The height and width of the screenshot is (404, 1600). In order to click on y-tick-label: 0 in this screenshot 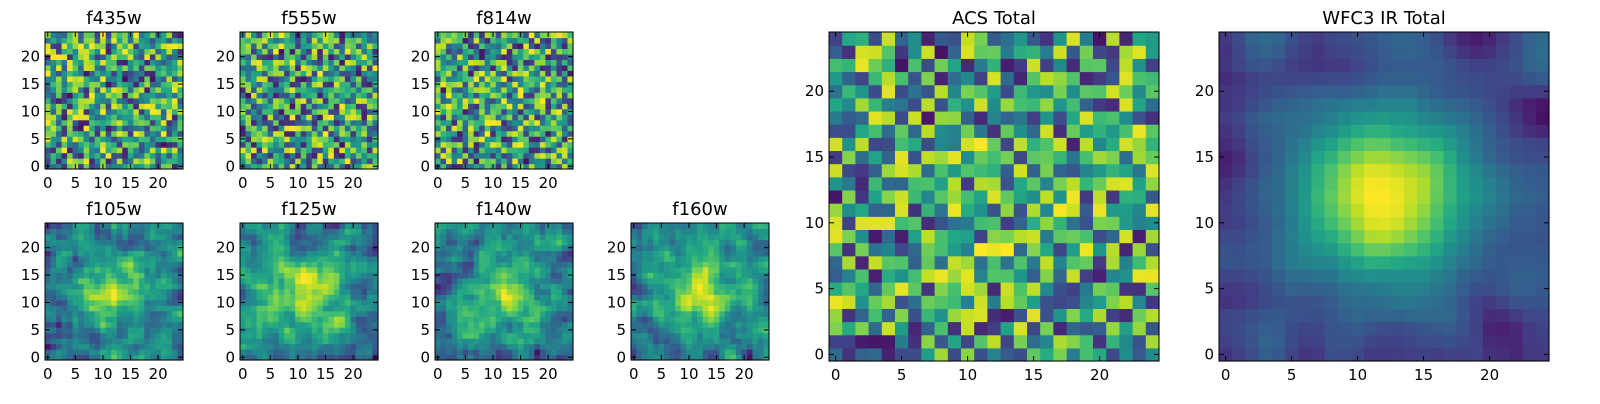, I will do `click(230, 166)`.